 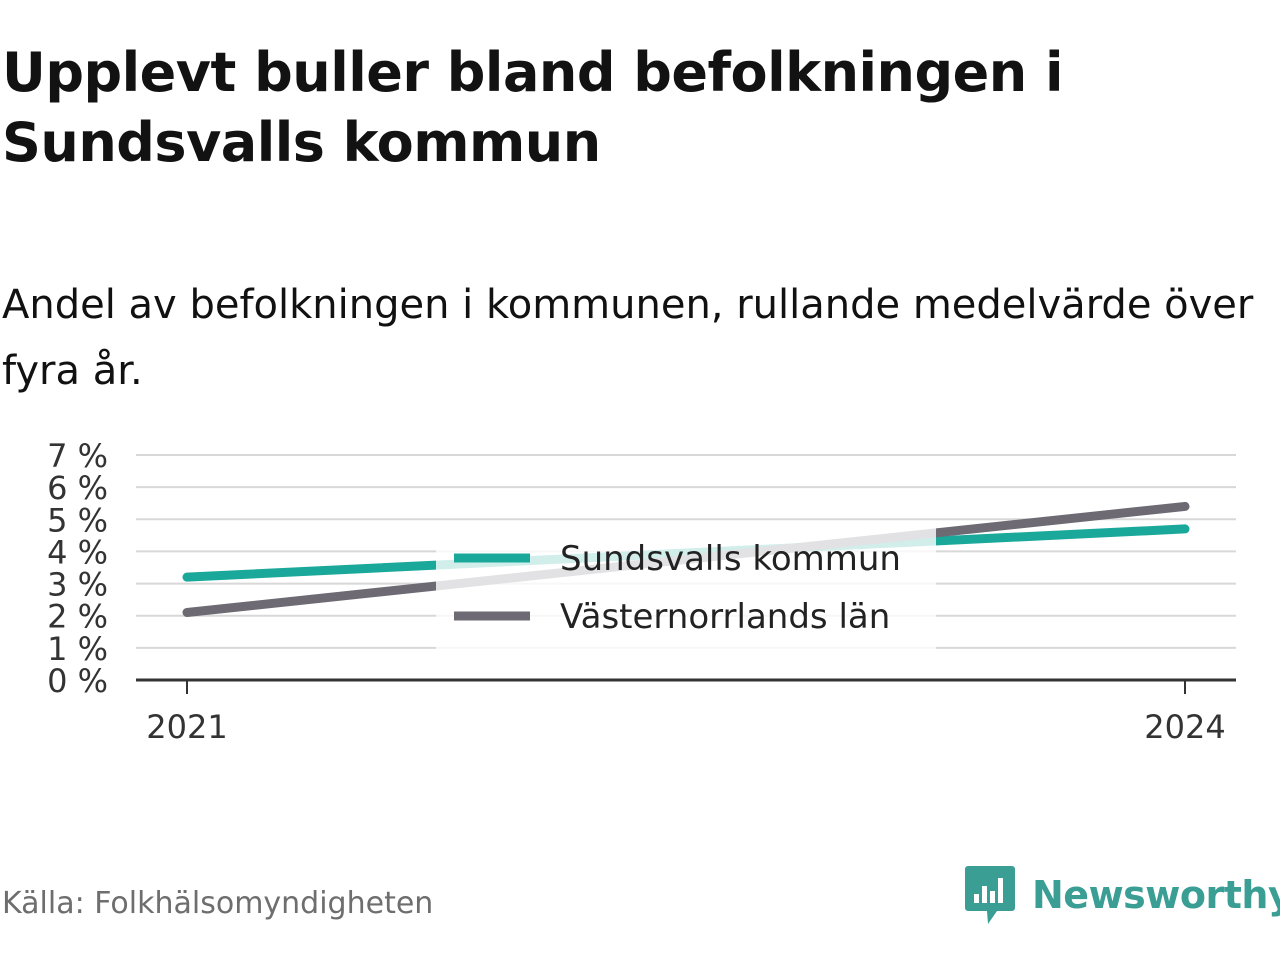 I want to click on x-axis, so click(x=686, y=686).